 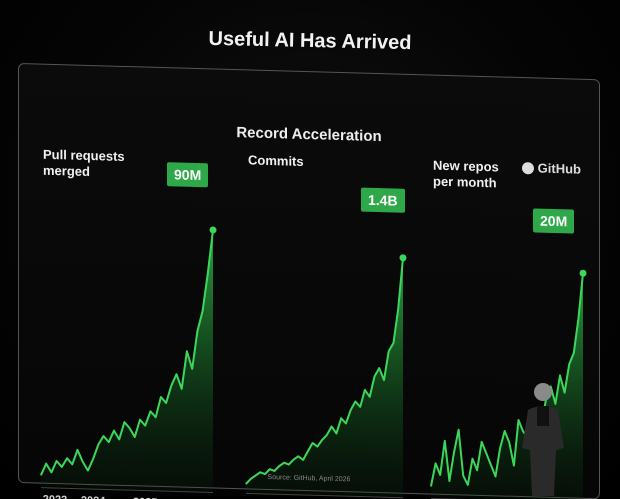 What do you see at coordinates (383, 200) in the screenshot?
I see `value-badge: 1.4B` at bounding box center [383, 200].